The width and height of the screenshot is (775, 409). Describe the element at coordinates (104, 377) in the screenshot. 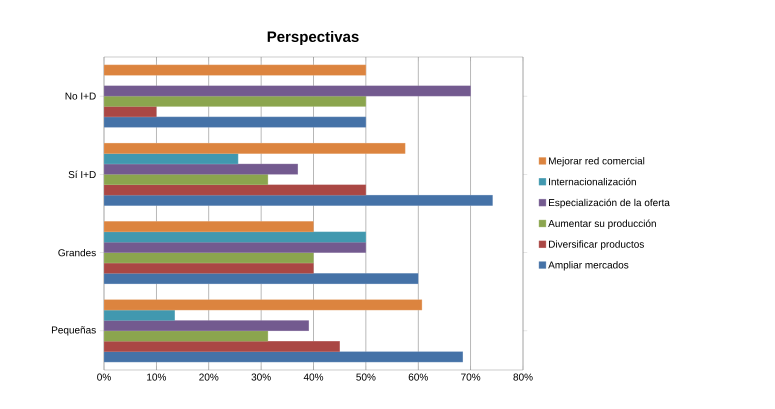

I see `x-tick-label: 0%` at that location.